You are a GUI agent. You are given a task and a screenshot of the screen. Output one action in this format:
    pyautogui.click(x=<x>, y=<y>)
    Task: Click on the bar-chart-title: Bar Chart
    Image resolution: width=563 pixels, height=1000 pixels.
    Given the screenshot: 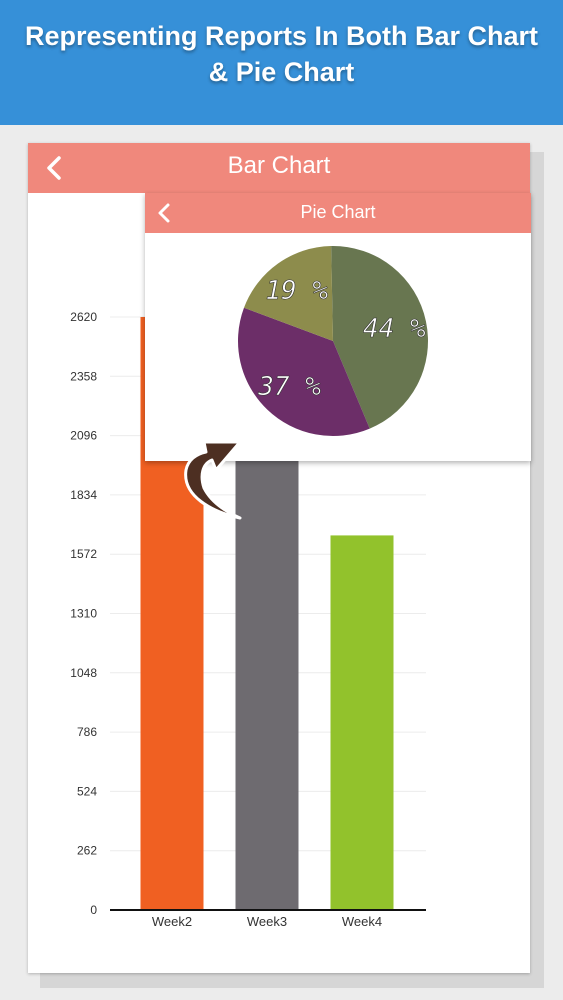 What is the action you would take?
    pyautogui.click(x=279, y=165)
    